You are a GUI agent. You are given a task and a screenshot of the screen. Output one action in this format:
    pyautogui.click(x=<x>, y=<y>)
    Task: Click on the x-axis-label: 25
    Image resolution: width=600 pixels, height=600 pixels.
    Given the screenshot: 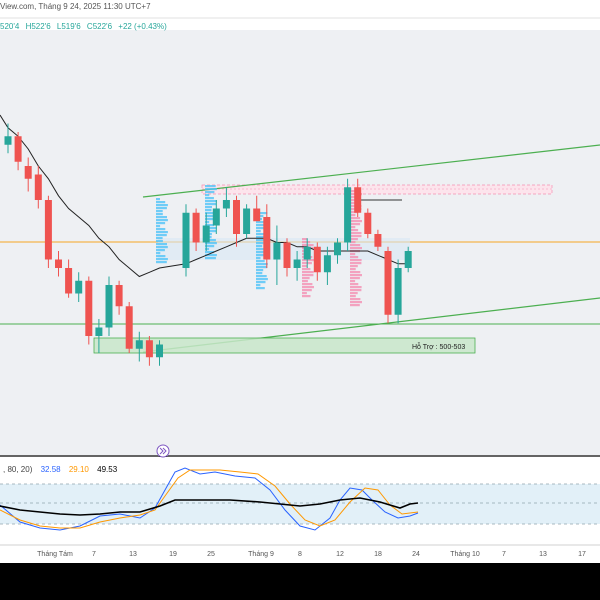 What is the action you would take?
    pyautogui.click(x=211, y=554)
    